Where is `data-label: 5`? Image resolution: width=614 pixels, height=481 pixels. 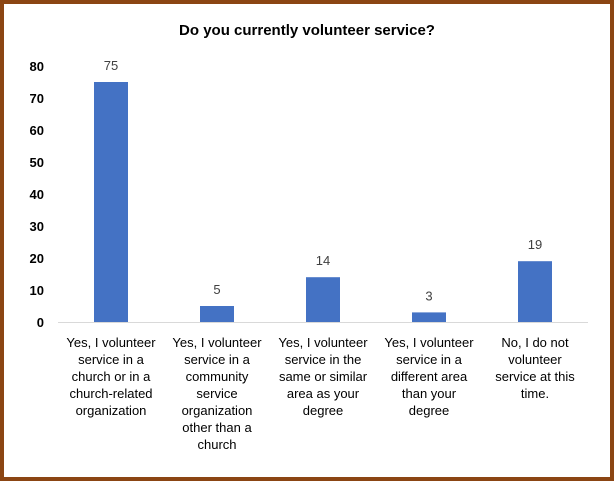
data-label: 5 is located at coordinates (216, 289).